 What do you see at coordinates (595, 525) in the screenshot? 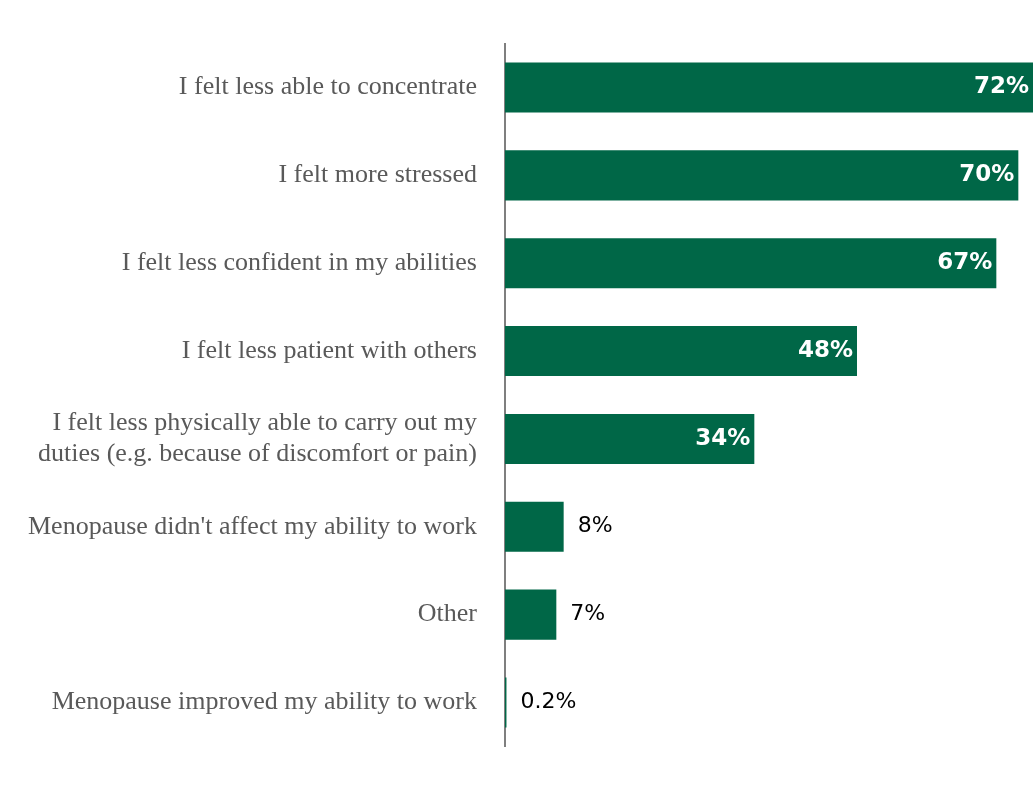
I see `data-label: 8%` at bounding box center [595, 525].